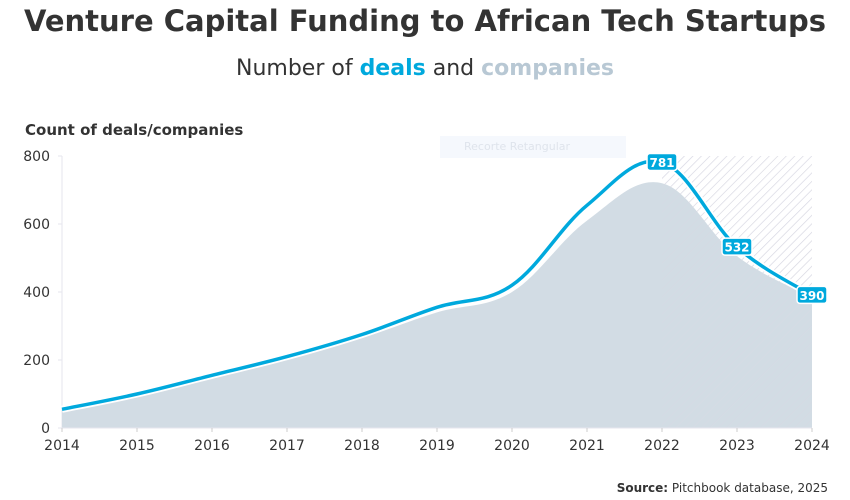 The height and width of the screenshot is (500, 850). Describe the element at coordinates (212, 446) in the screenshot. I see `x-tick-label: 2016` at that location.